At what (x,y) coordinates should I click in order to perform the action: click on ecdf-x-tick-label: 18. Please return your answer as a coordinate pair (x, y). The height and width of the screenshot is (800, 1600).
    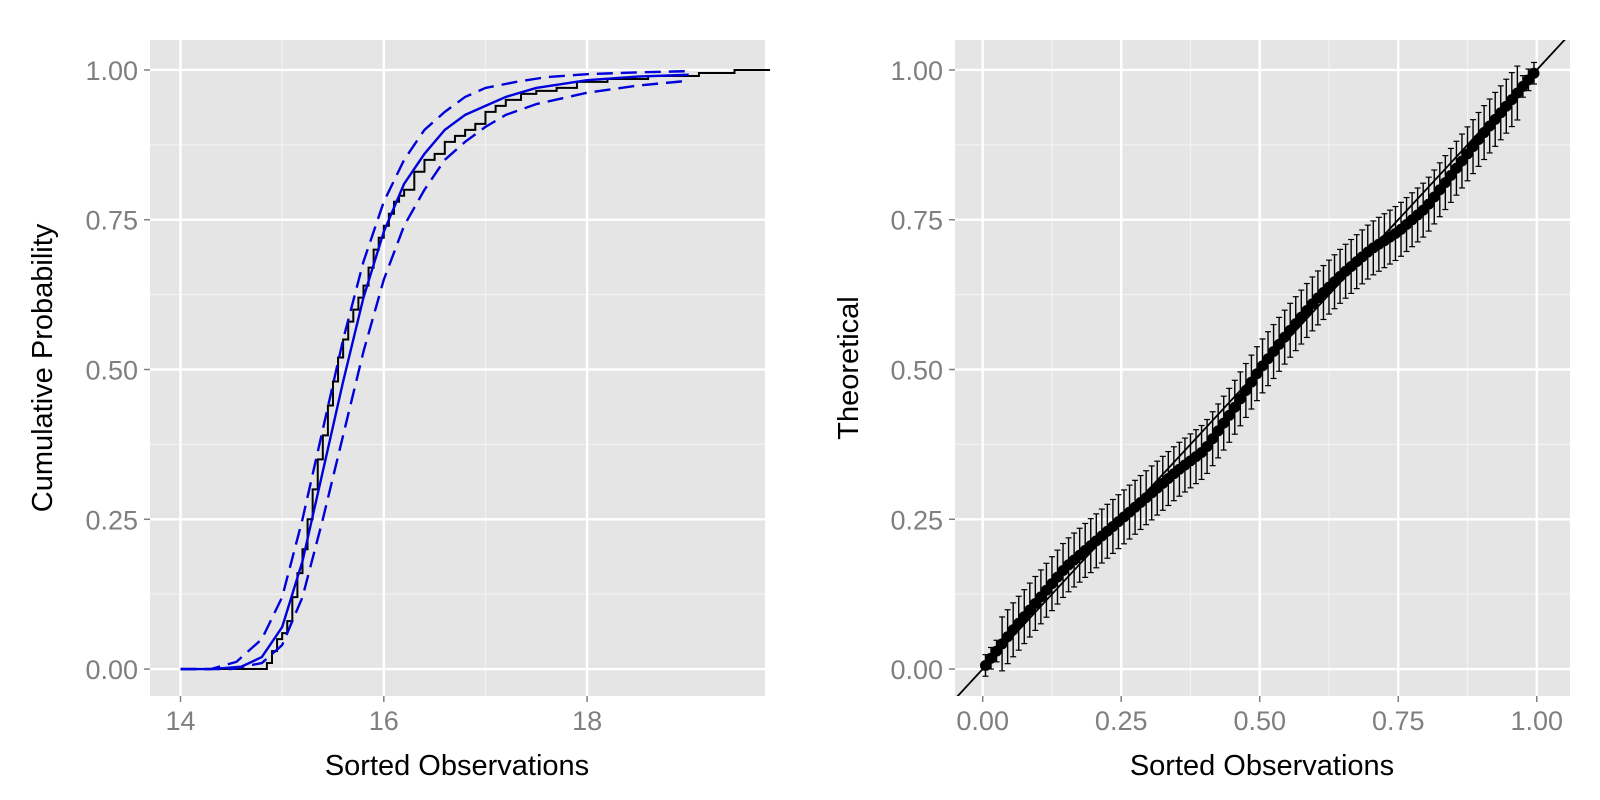
    Looking at the image, I should click on (587, 721).